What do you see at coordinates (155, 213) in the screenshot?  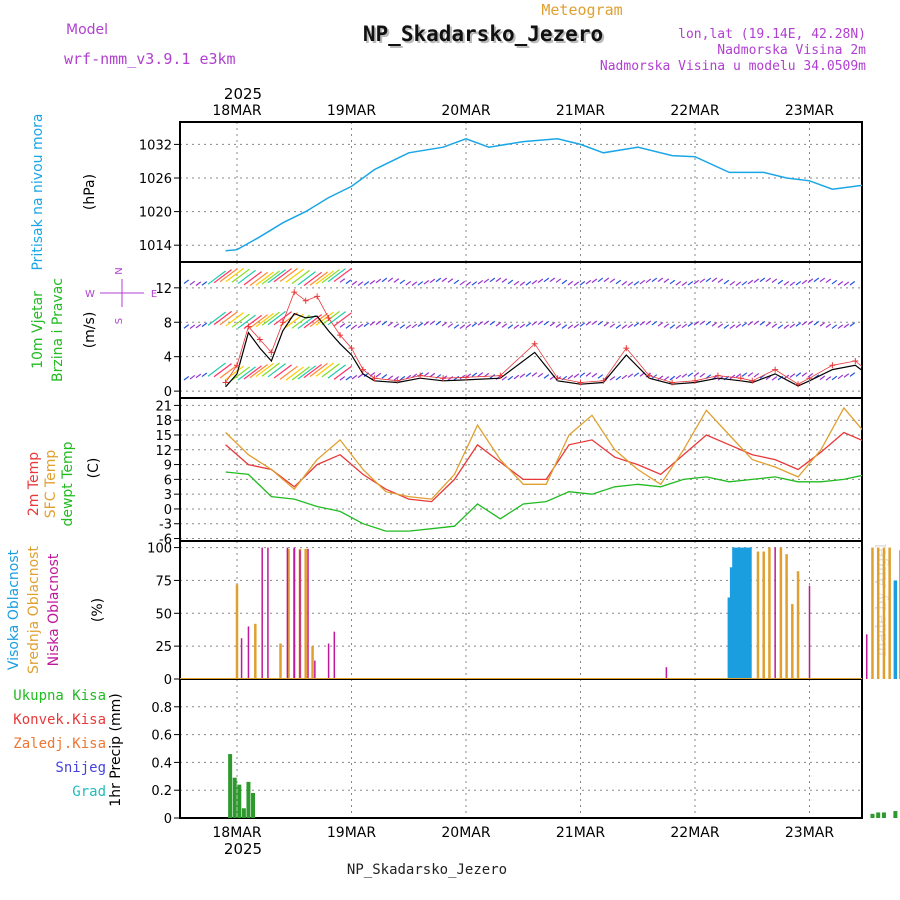 I see `y-tick-label: 1020` at bounding box center [155, 213].